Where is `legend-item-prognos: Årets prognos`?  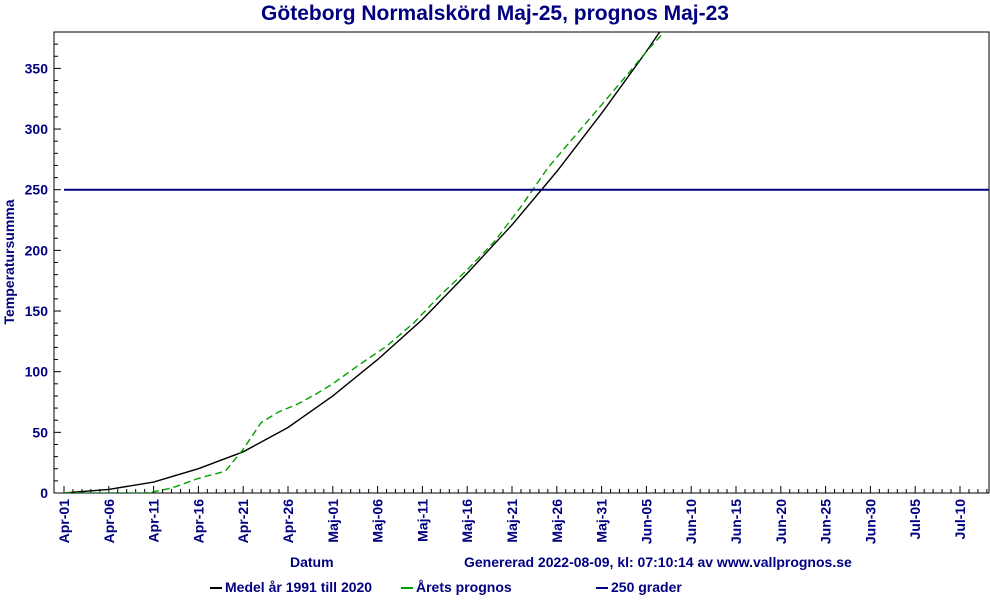
legend-item-prognos: Årets prognos is located at coordinates (456, 587).